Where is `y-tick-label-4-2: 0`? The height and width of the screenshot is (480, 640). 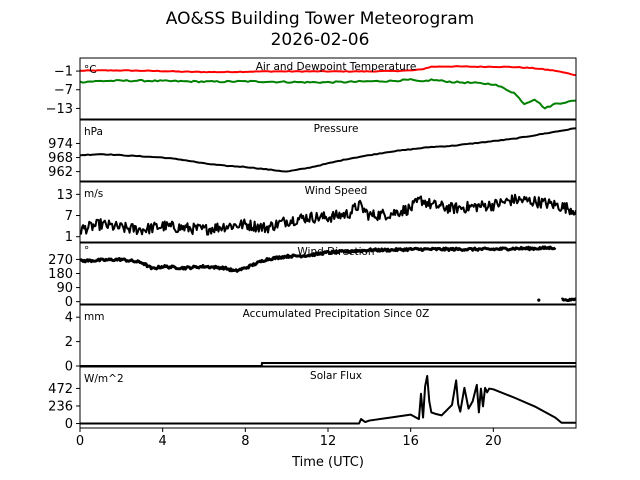
y-tick-label-4-2: 0 is located at coordinates (69, 367).